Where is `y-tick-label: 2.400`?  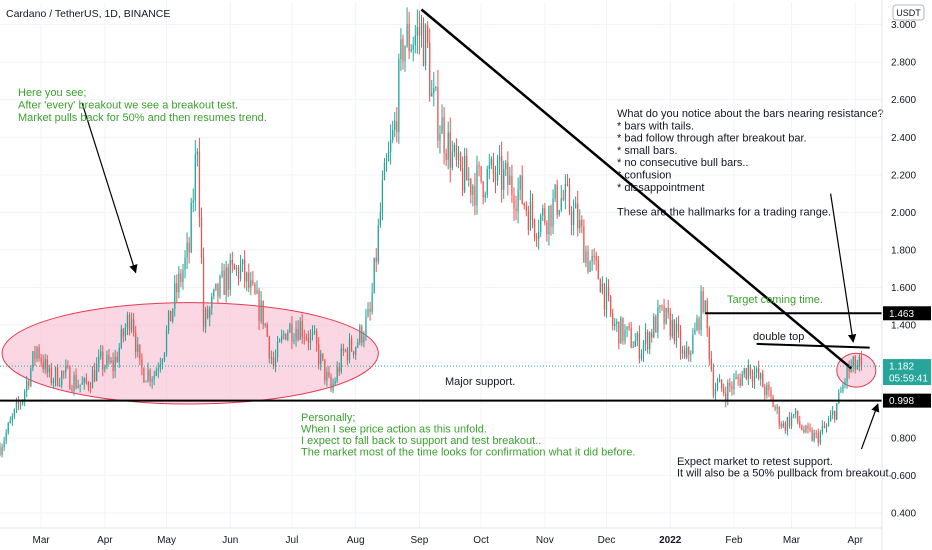 y-tick-label: 2.400 is located at coordinates (903, 138).